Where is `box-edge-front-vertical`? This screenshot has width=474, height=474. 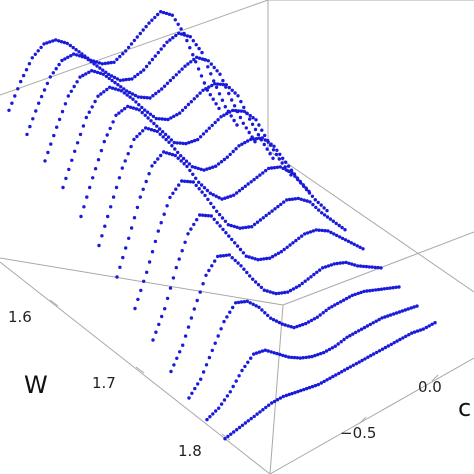
box-edge-front-vertical is located at coordinates (276, 389).